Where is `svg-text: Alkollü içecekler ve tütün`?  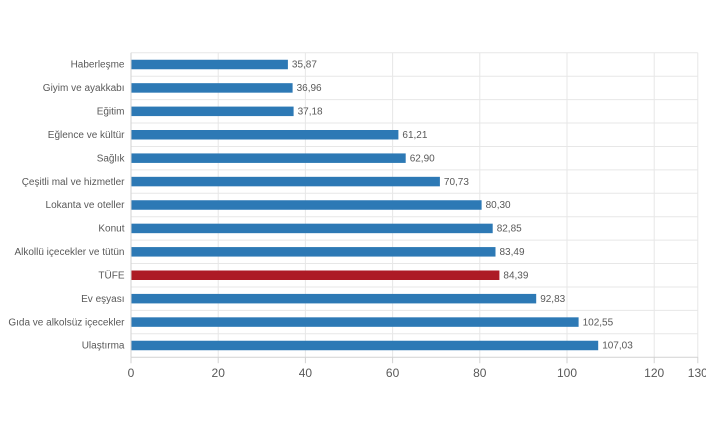 svg-text: Alkollü içecekler ve tütün is located at coordinates (69, 252).